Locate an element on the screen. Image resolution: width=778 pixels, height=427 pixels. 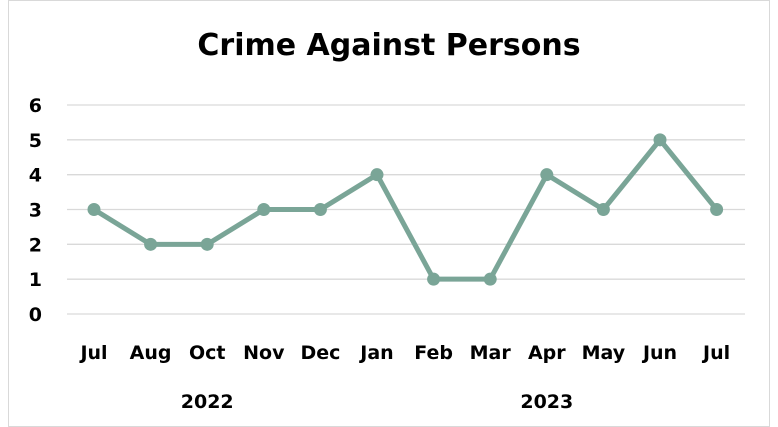
x-axis-groups: 2022 2023 is located at coordinates (377, 402).